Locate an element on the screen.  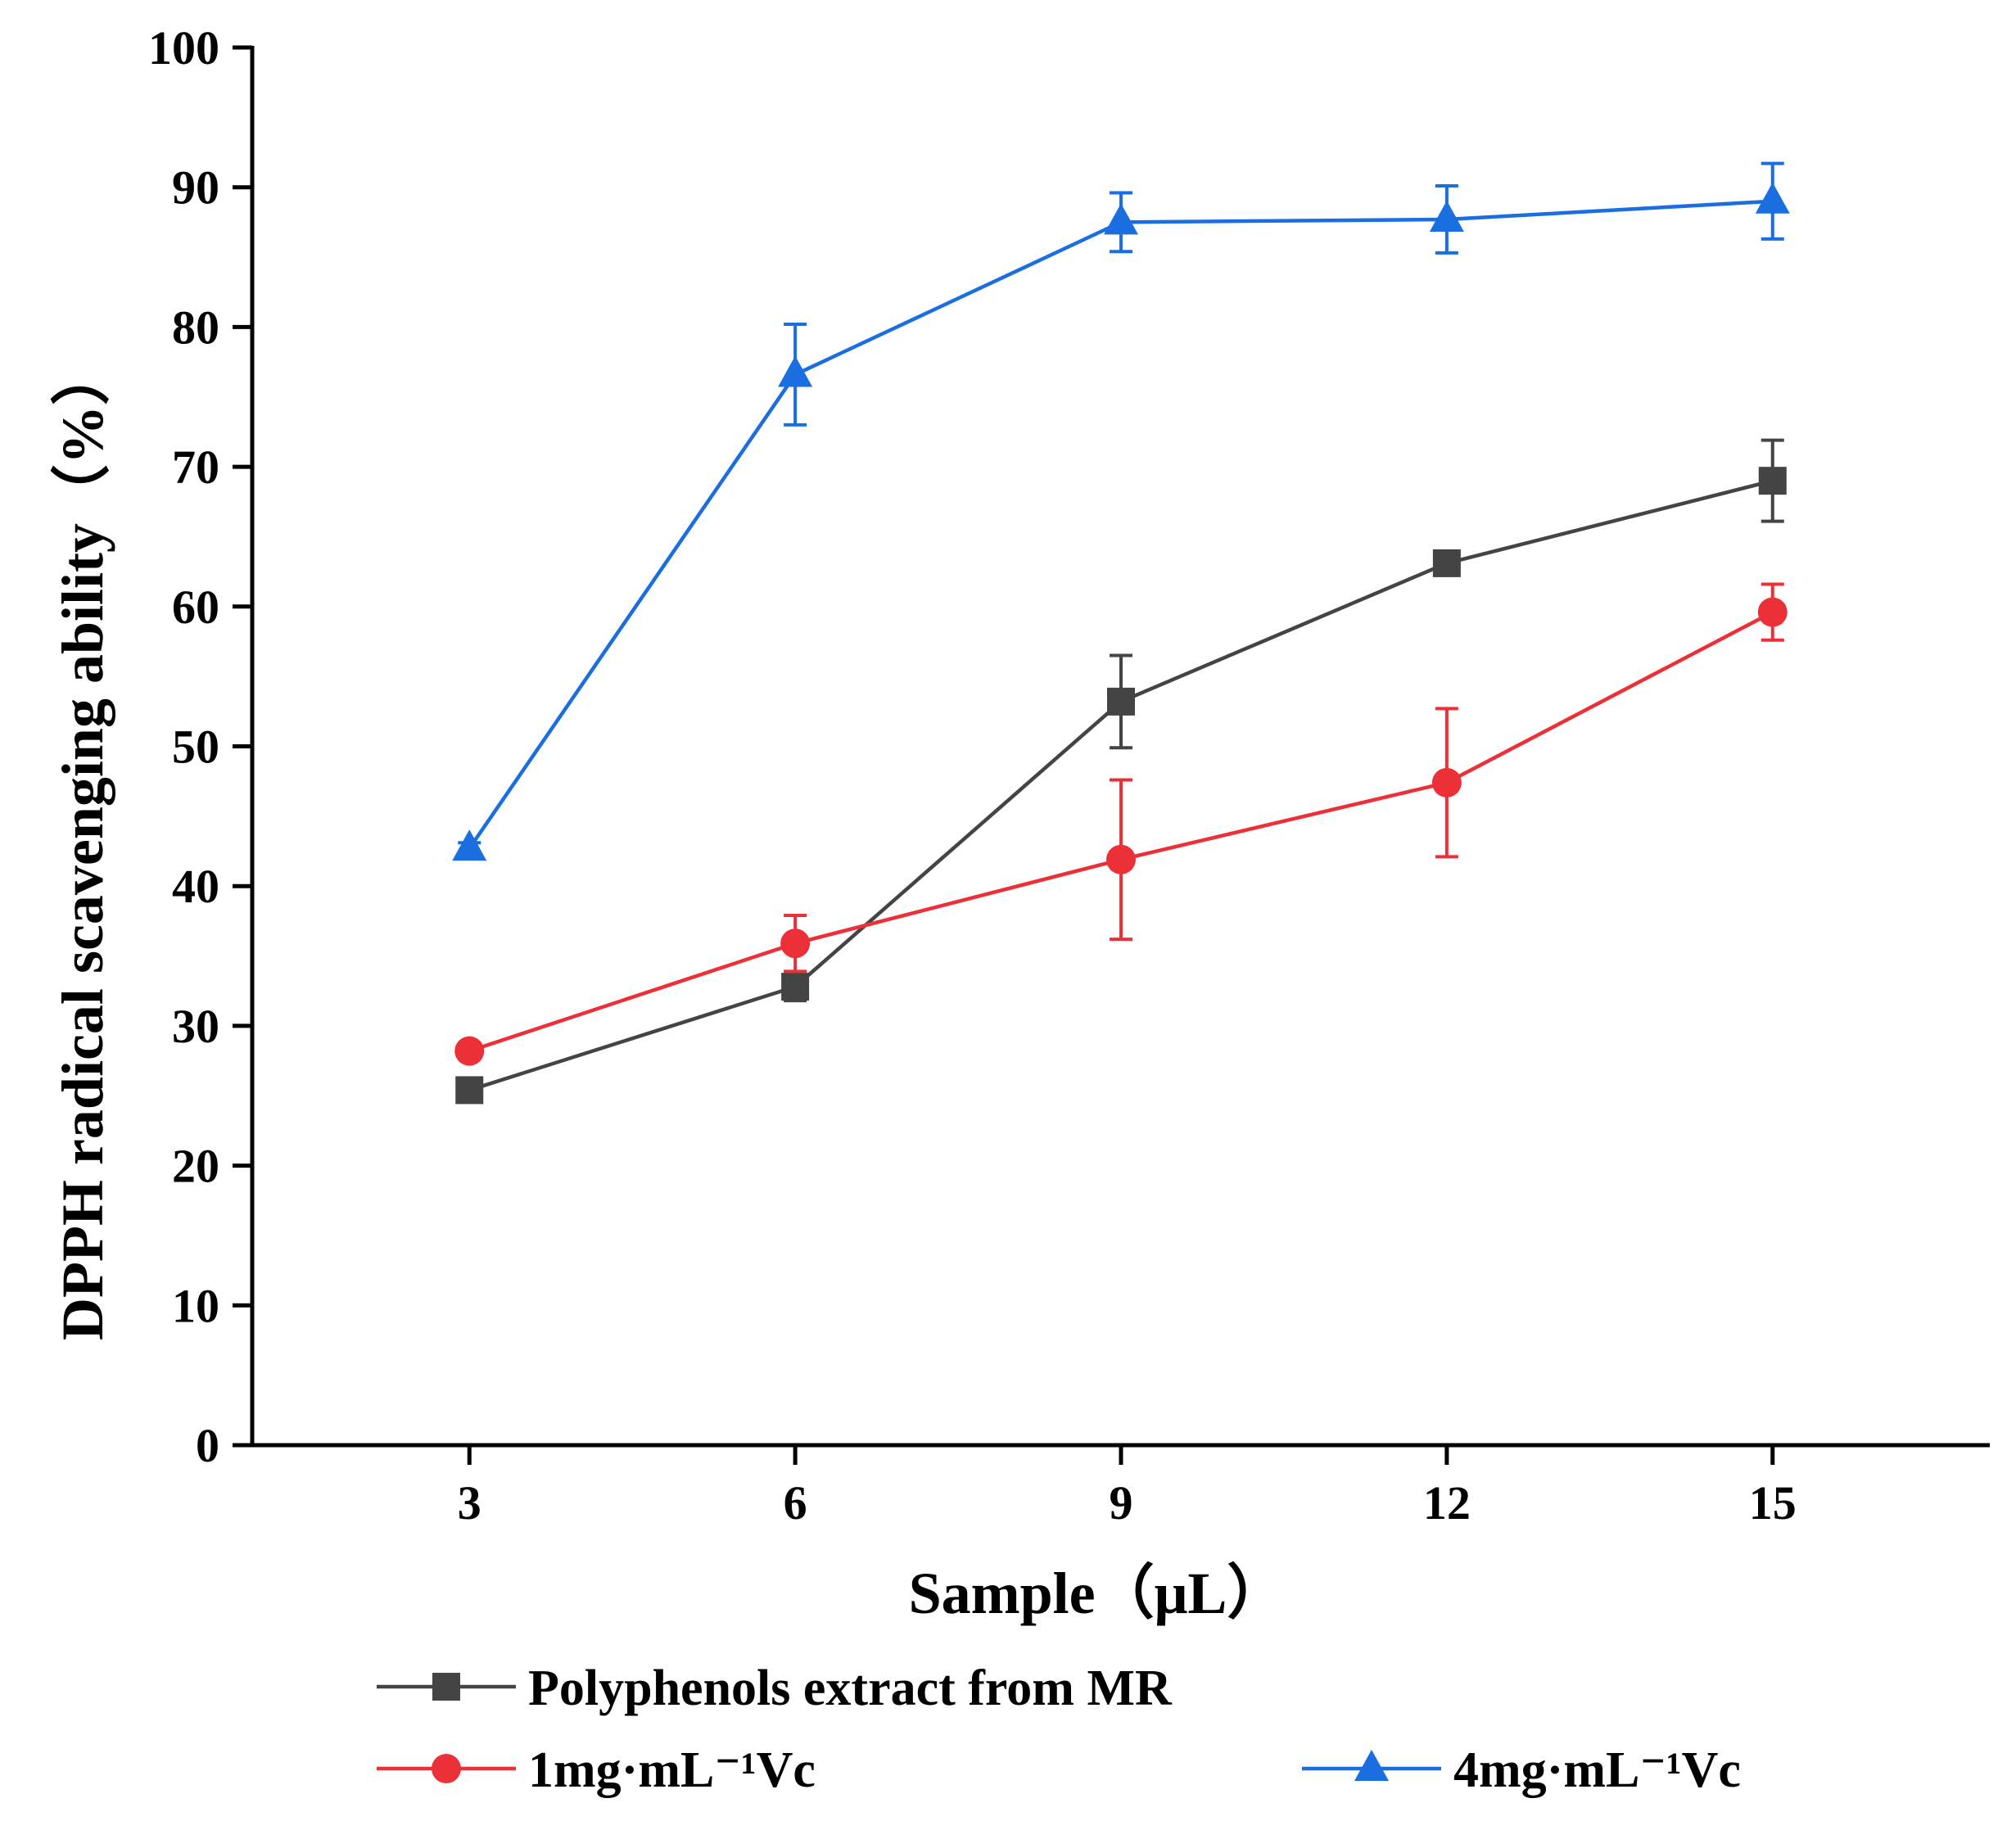
legend-entry: 1mg·mL⁻¹Vc is located at coordinates (596, 1770).